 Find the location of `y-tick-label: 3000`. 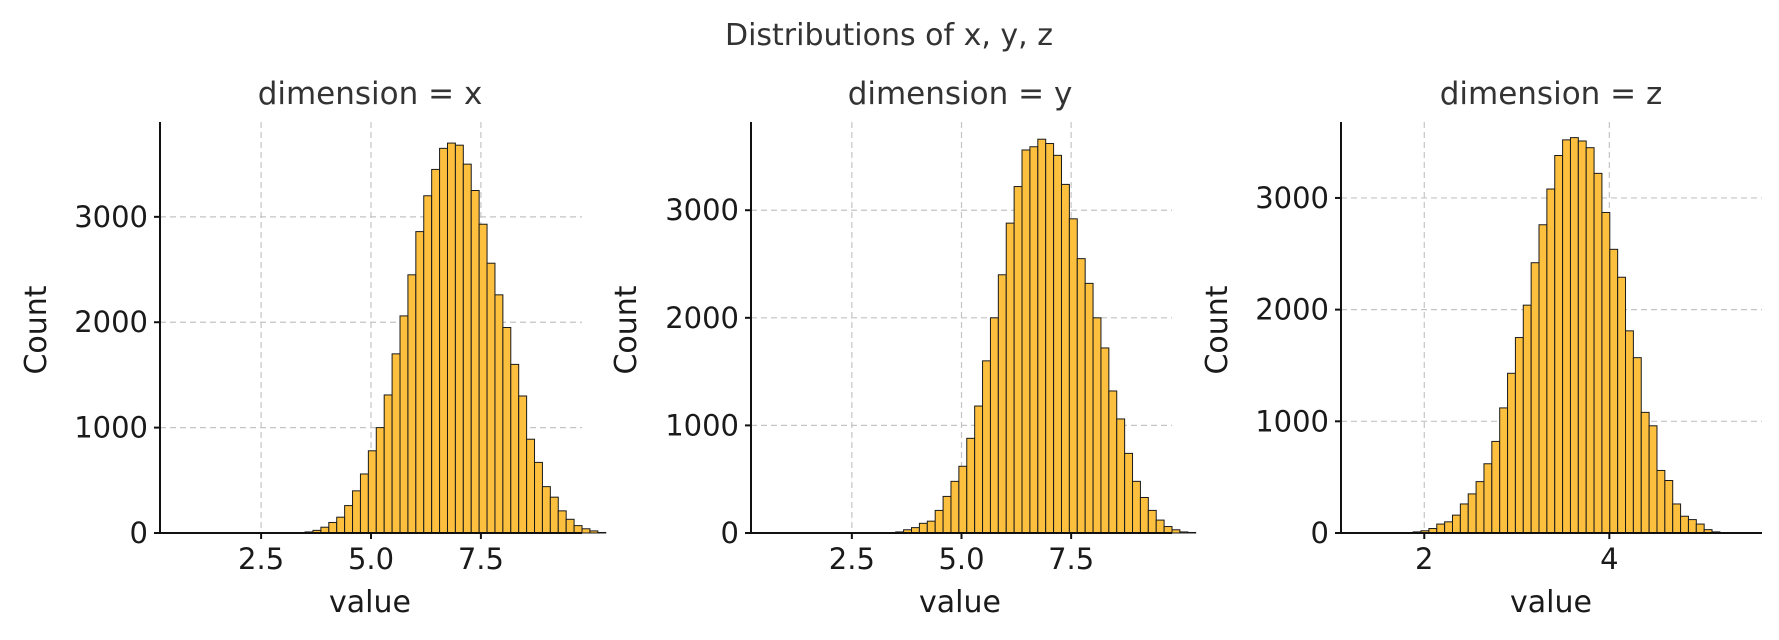

y-tick-label: 3000 is located at coordinates (111, 217).